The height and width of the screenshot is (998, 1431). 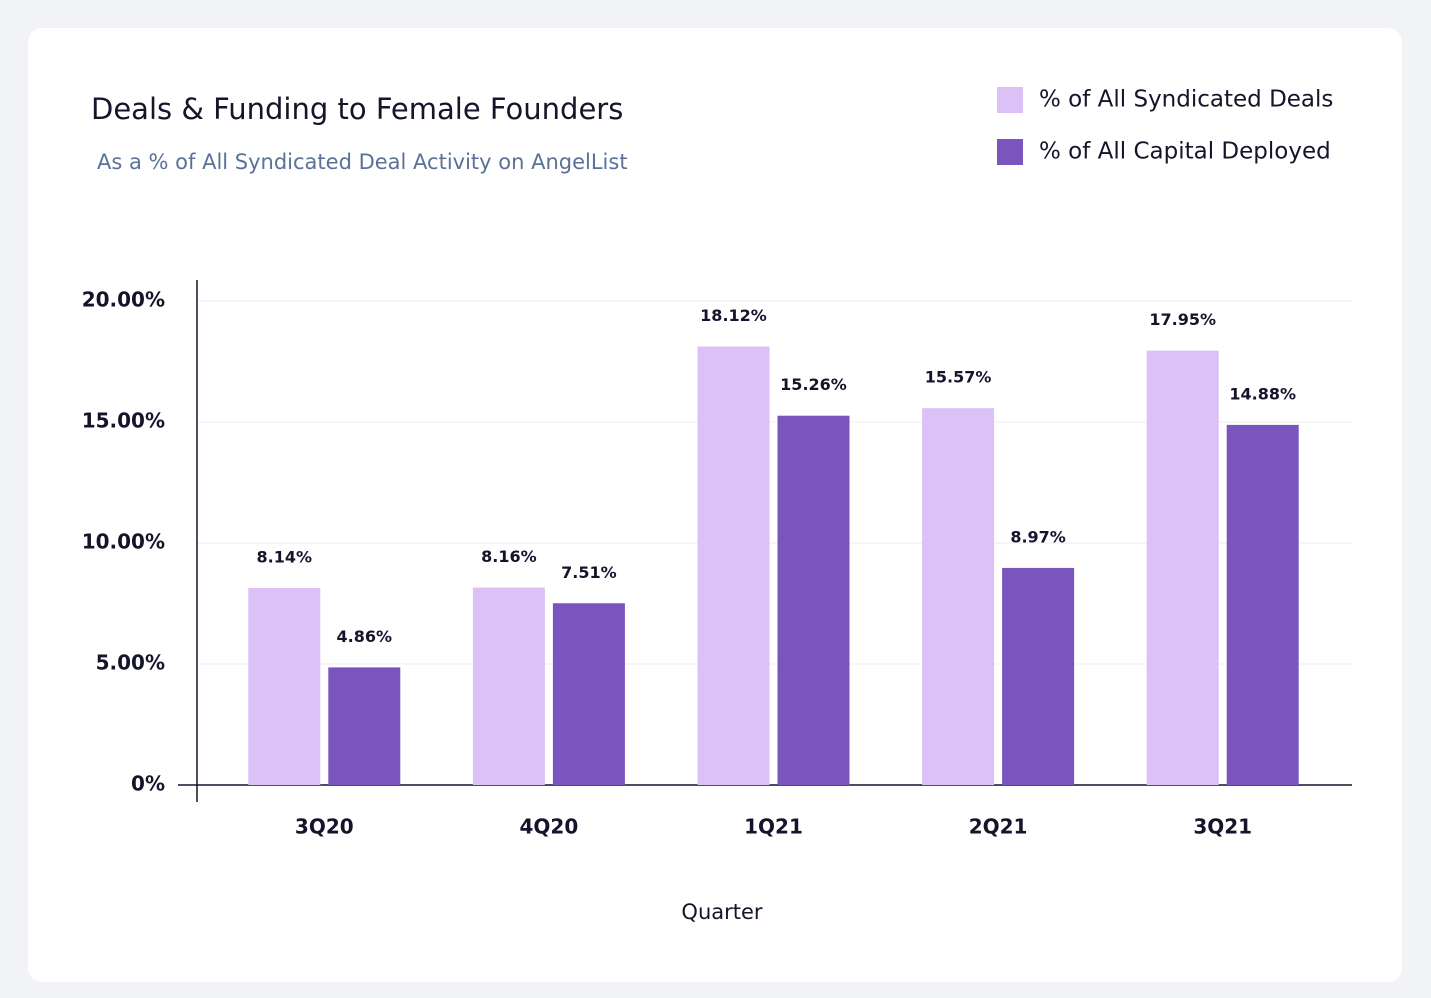 I want to click on data-label: 17.95%, so click(x=1182, y=319).